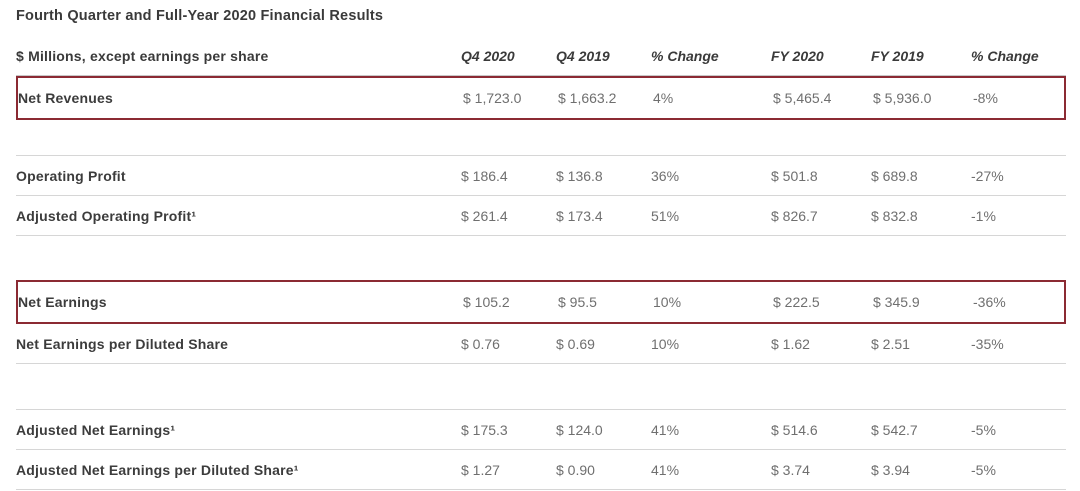  I want to click on column-header-q4-pct-change: % Change, so click(685, 55).